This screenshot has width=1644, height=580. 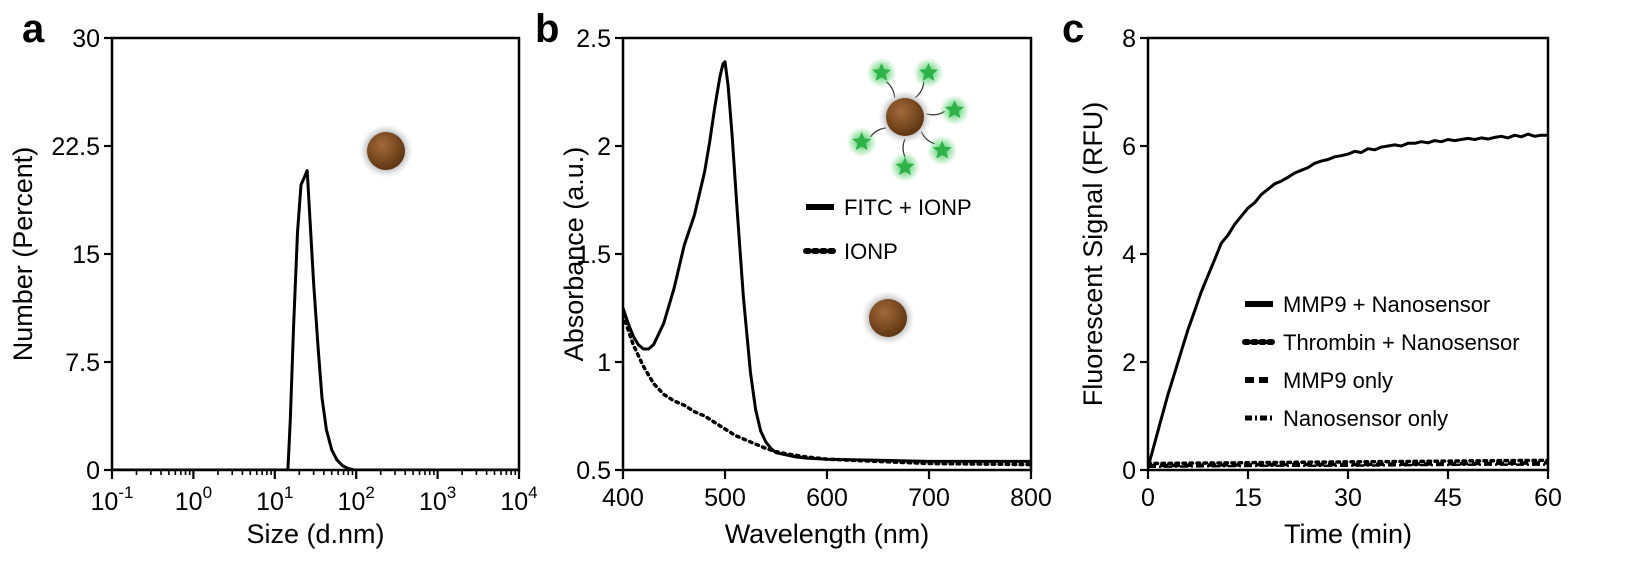 I want to click on series-line-thrombin-nanosensor, so click(x=1348, y=462).